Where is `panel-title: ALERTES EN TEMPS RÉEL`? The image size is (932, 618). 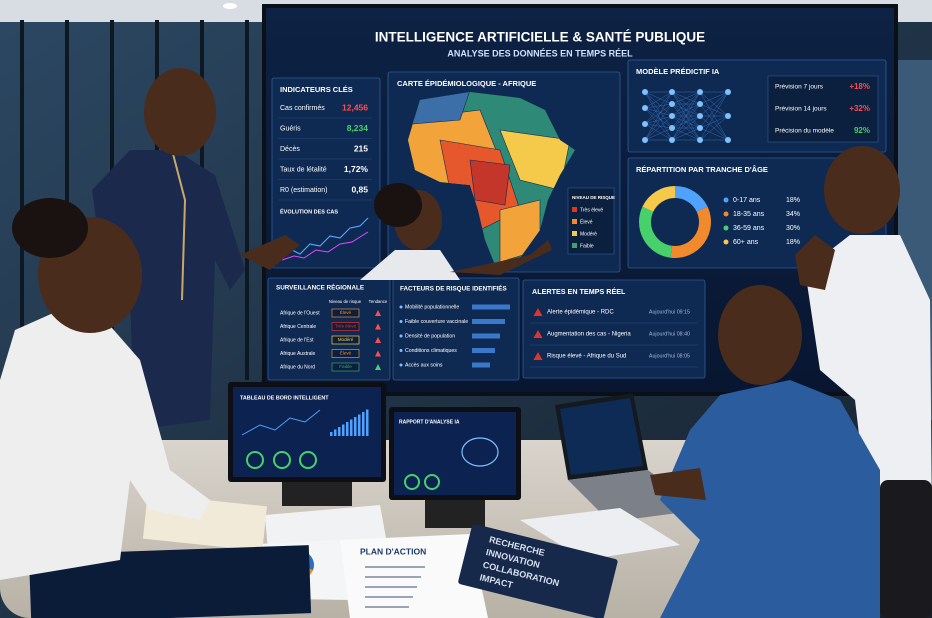 panel-title: ALERTES EN TEMPS RÉEL is located at coordinates (579, 291).